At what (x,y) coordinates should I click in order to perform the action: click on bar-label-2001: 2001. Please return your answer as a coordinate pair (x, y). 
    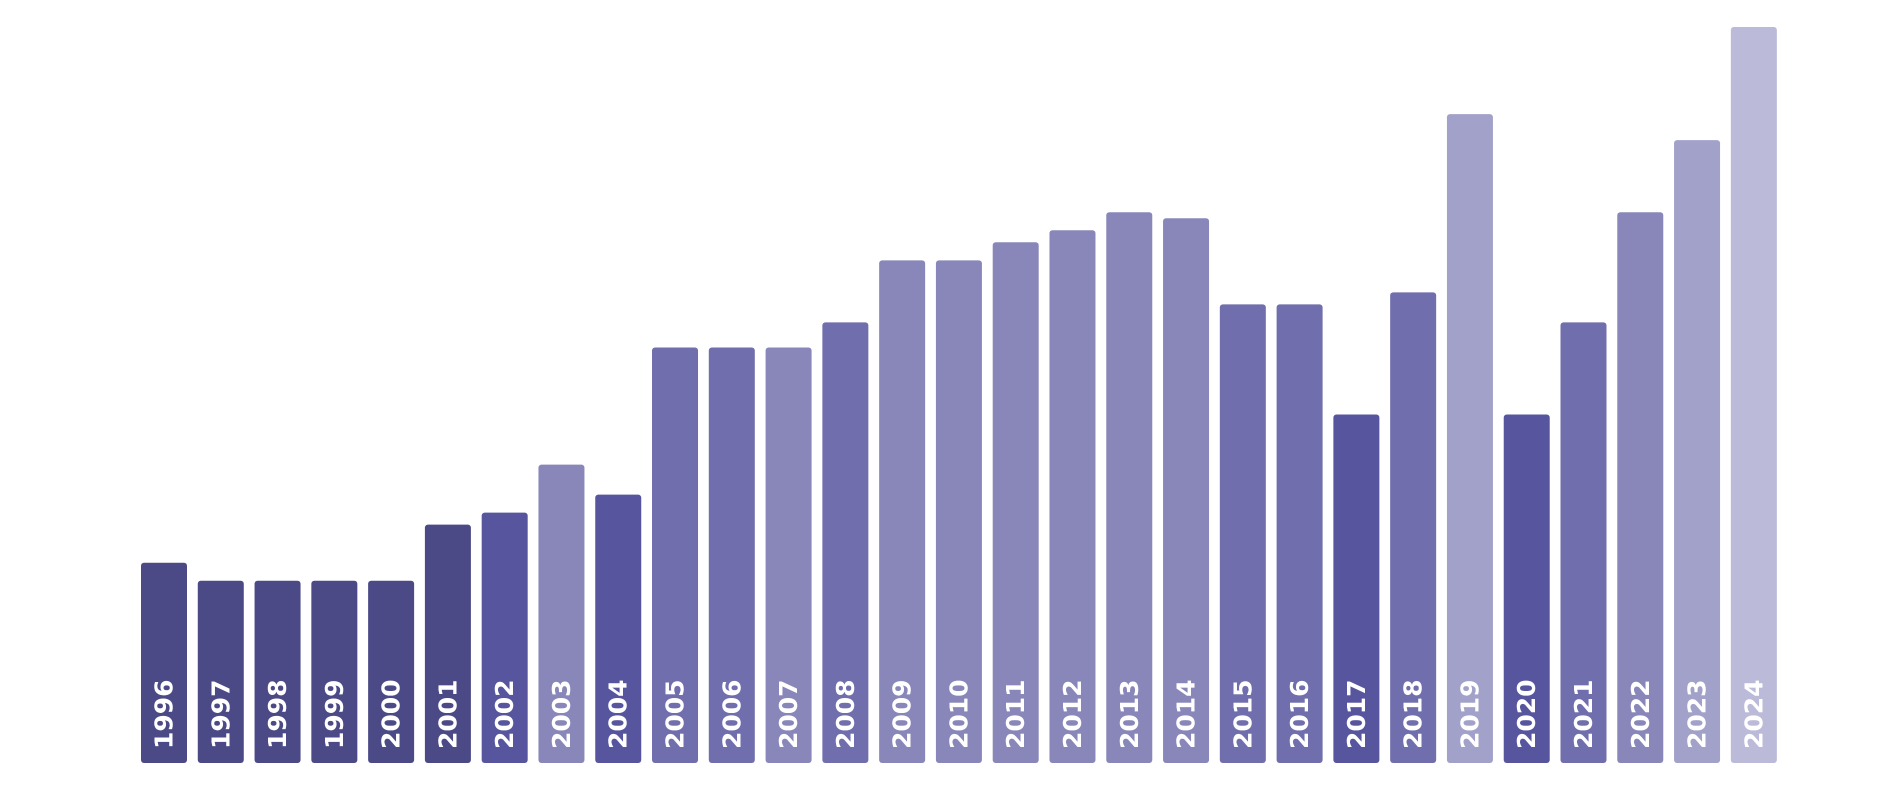
    Looking at the image, I should click on (447, 714).